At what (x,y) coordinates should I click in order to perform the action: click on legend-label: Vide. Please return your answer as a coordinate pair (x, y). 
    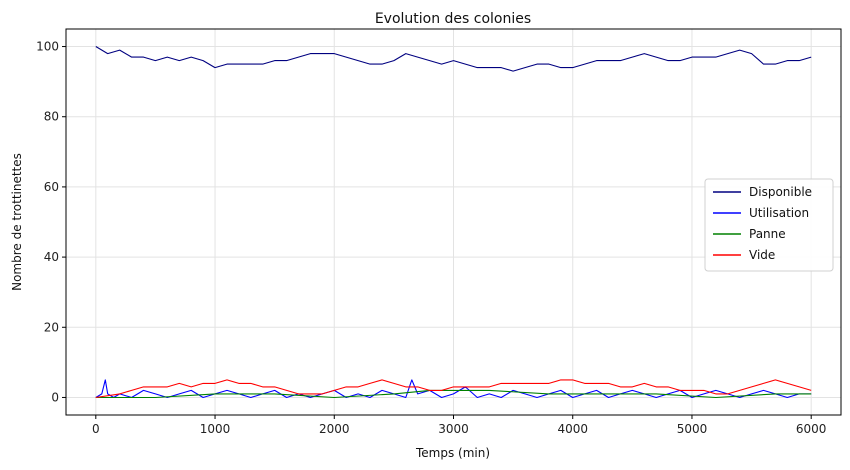
    Looking at the image, I should click on (762, 255).